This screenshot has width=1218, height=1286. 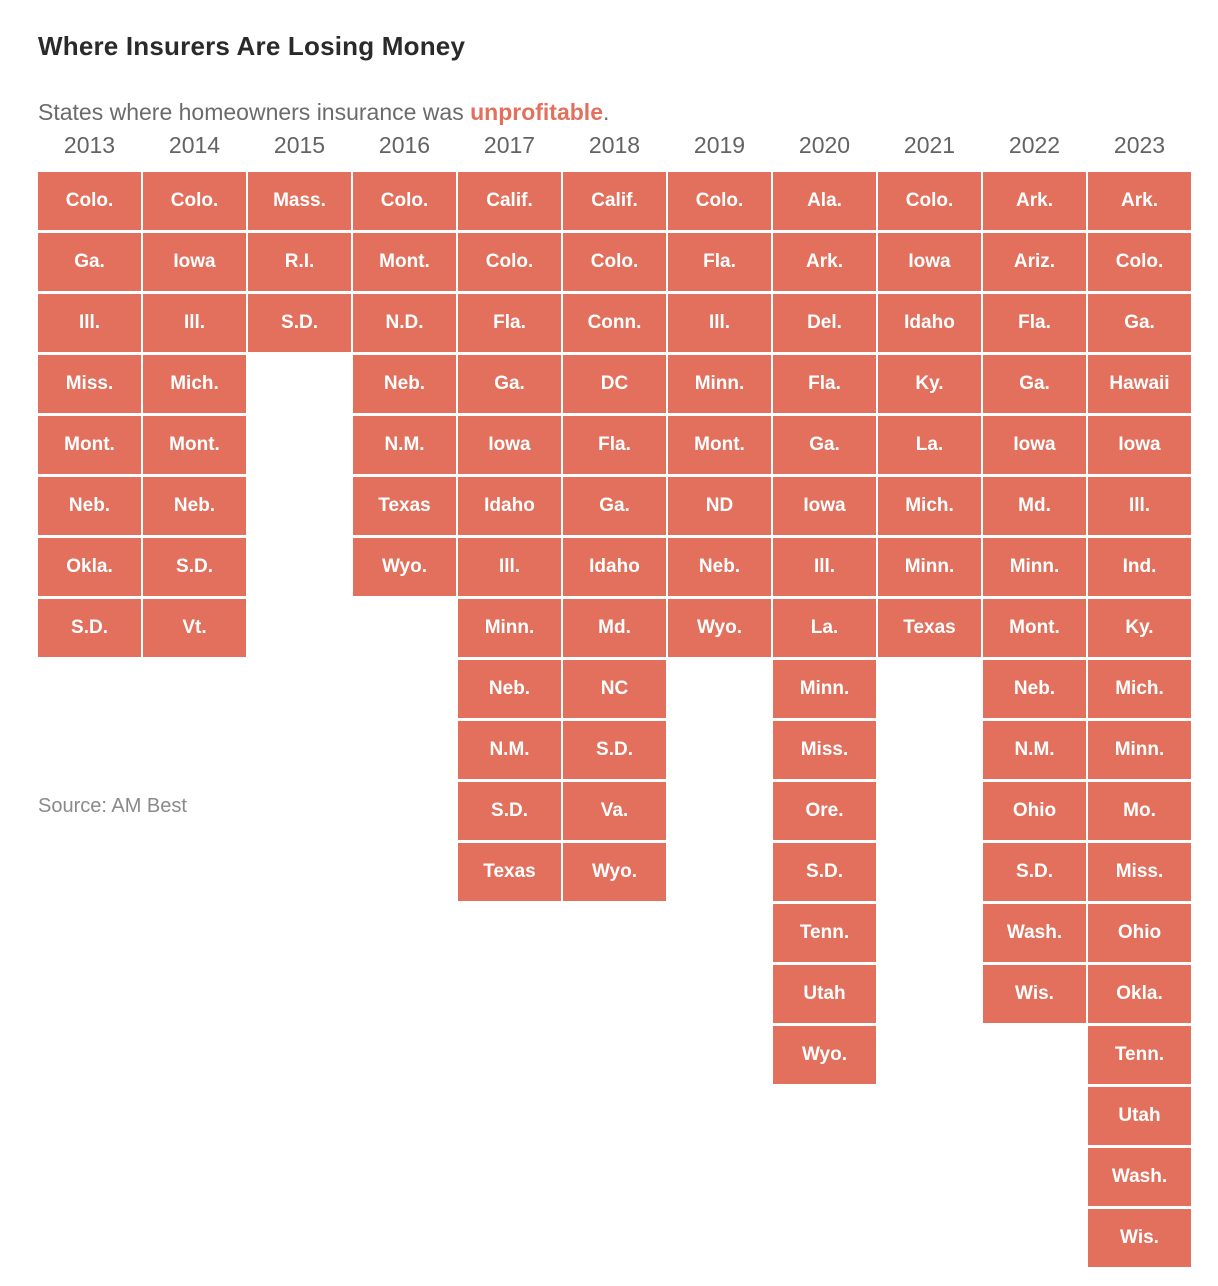 What do you see at coordinates (404, 701) in the screenshot?
I see `year-column-2016: 2016 Colo. Mont. N.D. Neb. N.M. Texas Wyo.` at bounding box center [404, 701].